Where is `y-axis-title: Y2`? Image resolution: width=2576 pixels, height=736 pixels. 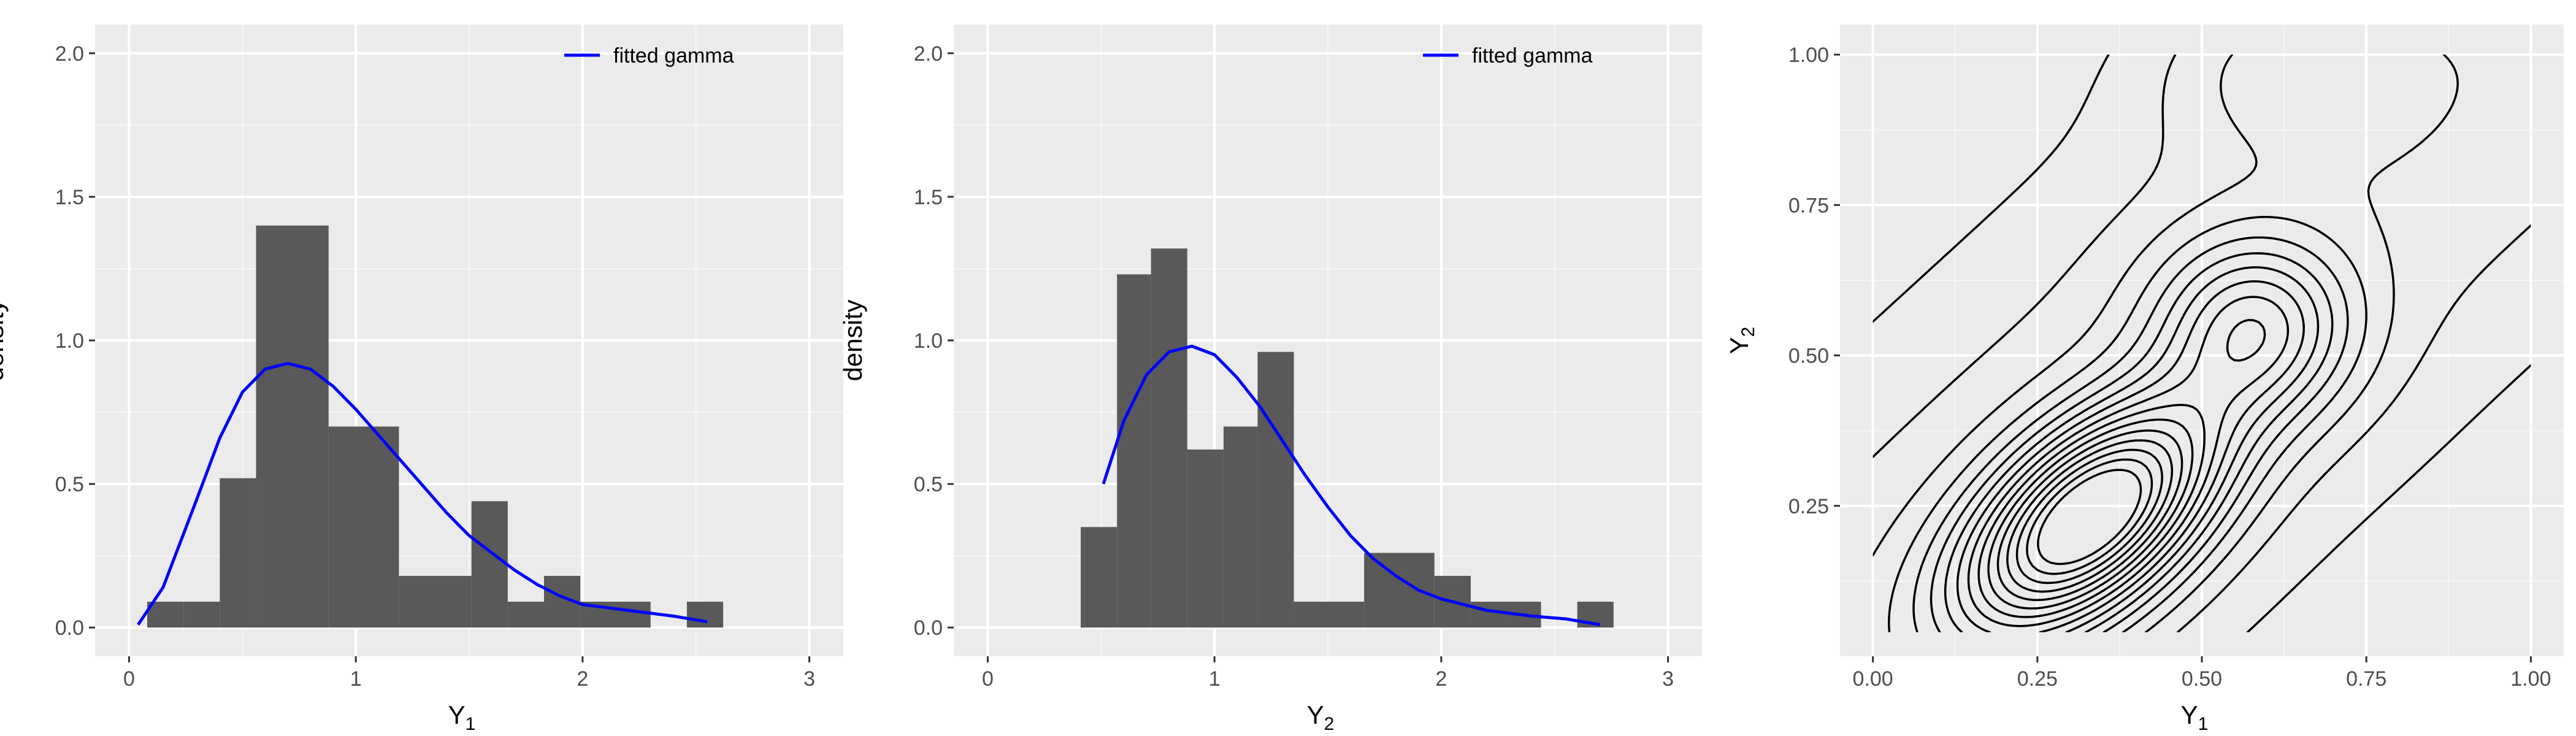
y-axis-title: Y2 is located at coordinates (1741, 341).